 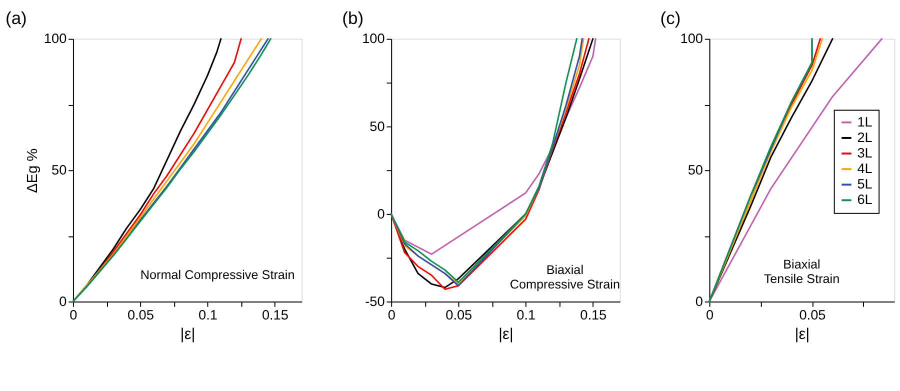 What do you see at coordinates (670, 18) in the screenshot?
I see `chart-title: (c)` at bounding box center [670, 18].